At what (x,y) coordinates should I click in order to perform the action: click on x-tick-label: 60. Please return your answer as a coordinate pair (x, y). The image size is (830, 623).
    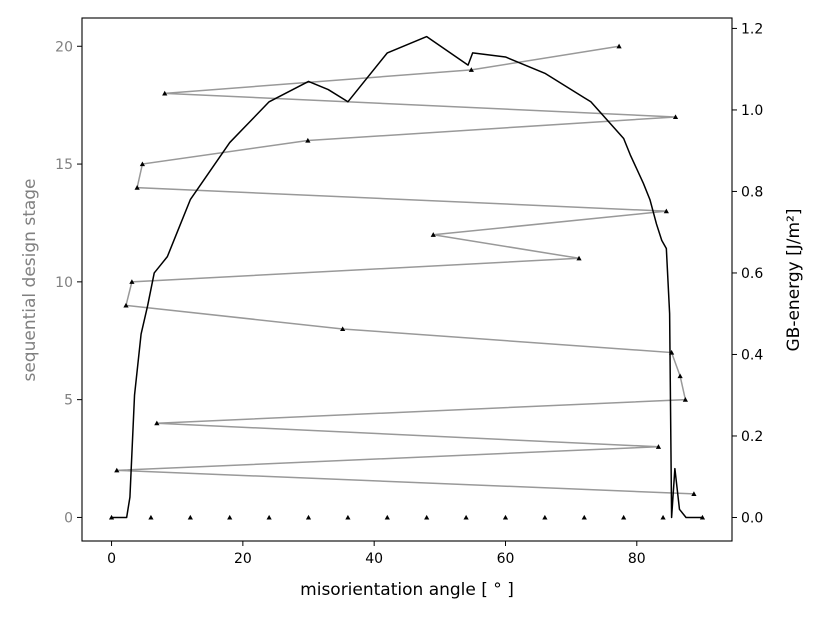
    Looking at the image, I should click on (506, 559).